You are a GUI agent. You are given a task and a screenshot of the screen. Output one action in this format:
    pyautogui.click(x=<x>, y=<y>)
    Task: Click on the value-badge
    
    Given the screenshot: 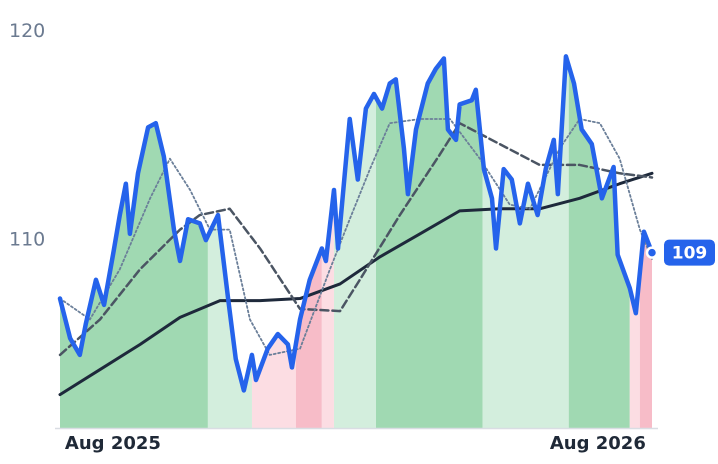 What is the action you would take?
    pyautogui.click(x=689, y=252)
    